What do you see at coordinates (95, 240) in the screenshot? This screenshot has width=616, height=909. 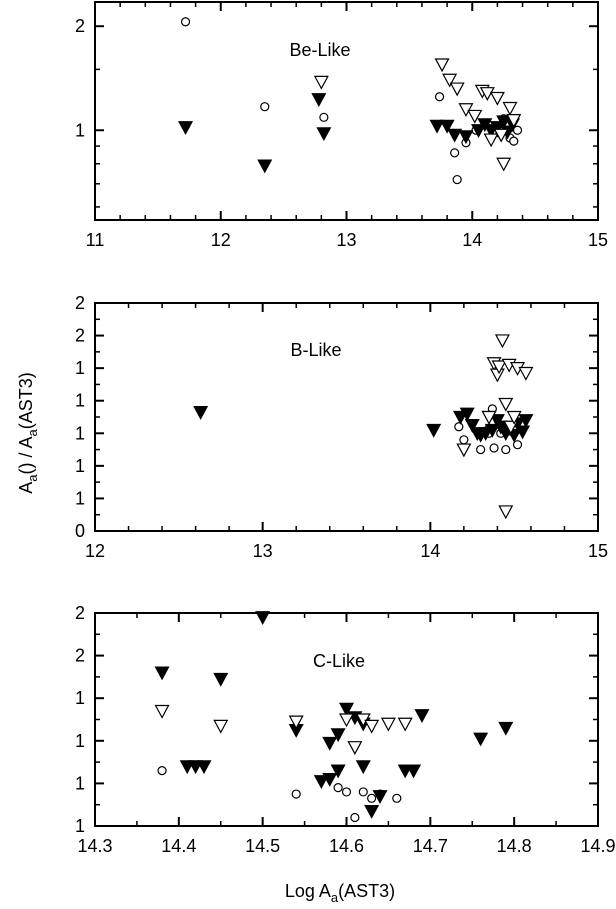 I see `x-tick-label: 11` at bounding box center [95, 240].